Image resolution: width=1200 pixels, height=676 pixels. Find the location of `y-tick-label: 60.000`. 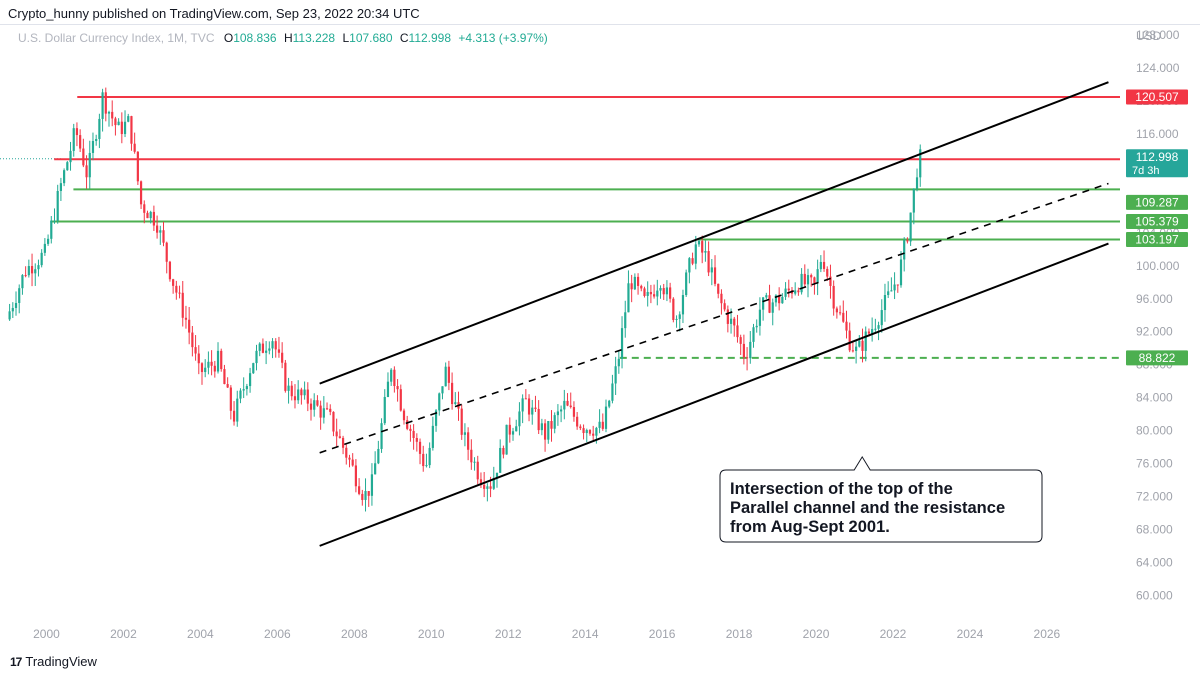

y-tick-label: 60.000 is located at coordinates (1154, 595).